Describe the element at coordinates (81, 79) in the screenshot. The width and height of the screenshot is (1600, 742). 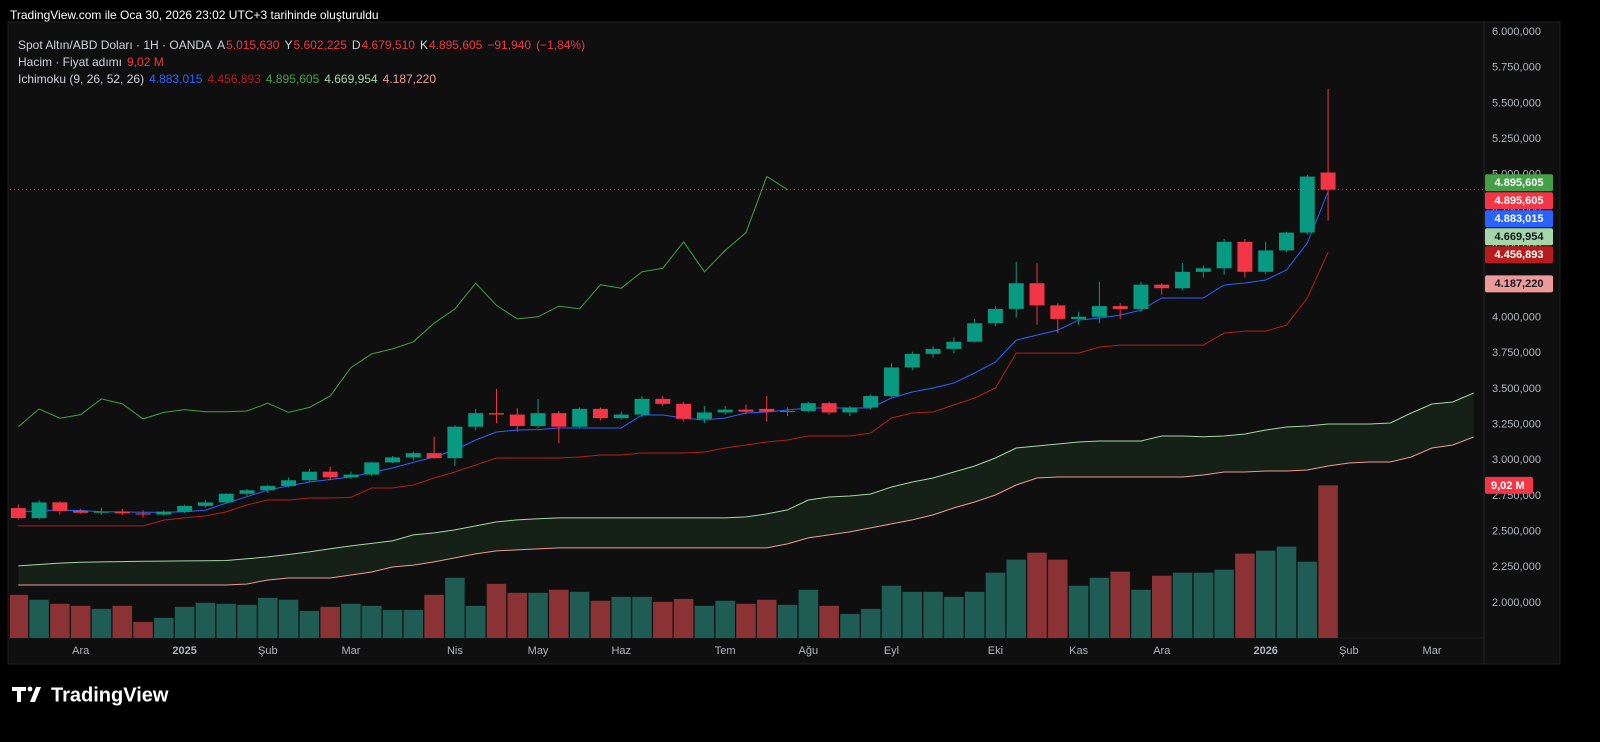
I see `indicator-label: Ichimoku (9, 26, 52, 26)` at that location.